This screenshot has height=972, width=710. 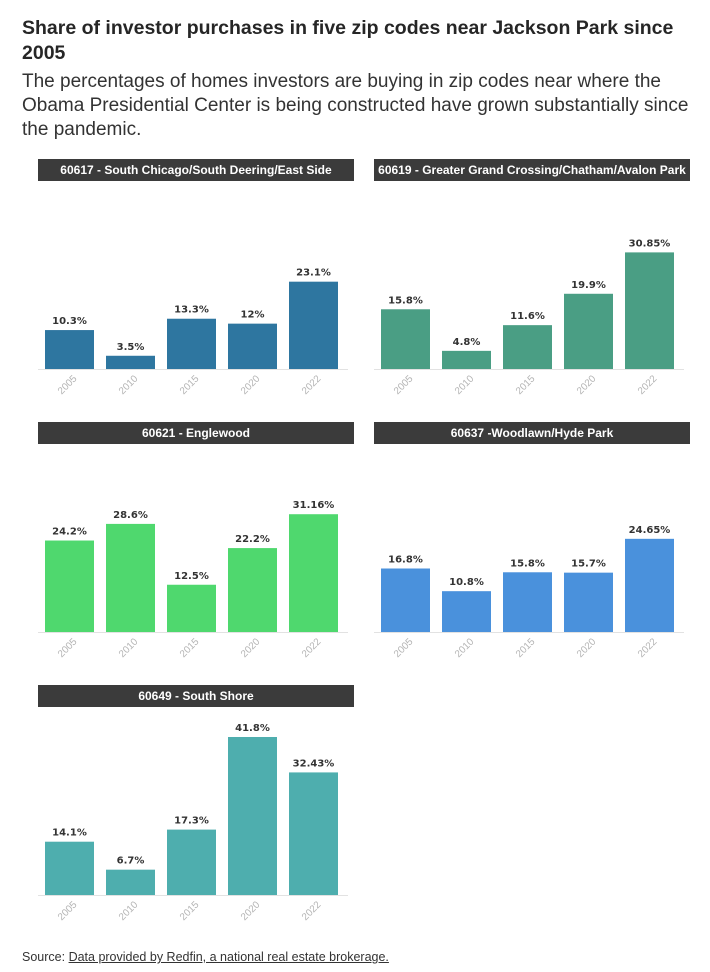 What do you see at coordinates (45, 957) in the screenshot?
I see `source-prefix: Source:` at bounding box center [45, 957].